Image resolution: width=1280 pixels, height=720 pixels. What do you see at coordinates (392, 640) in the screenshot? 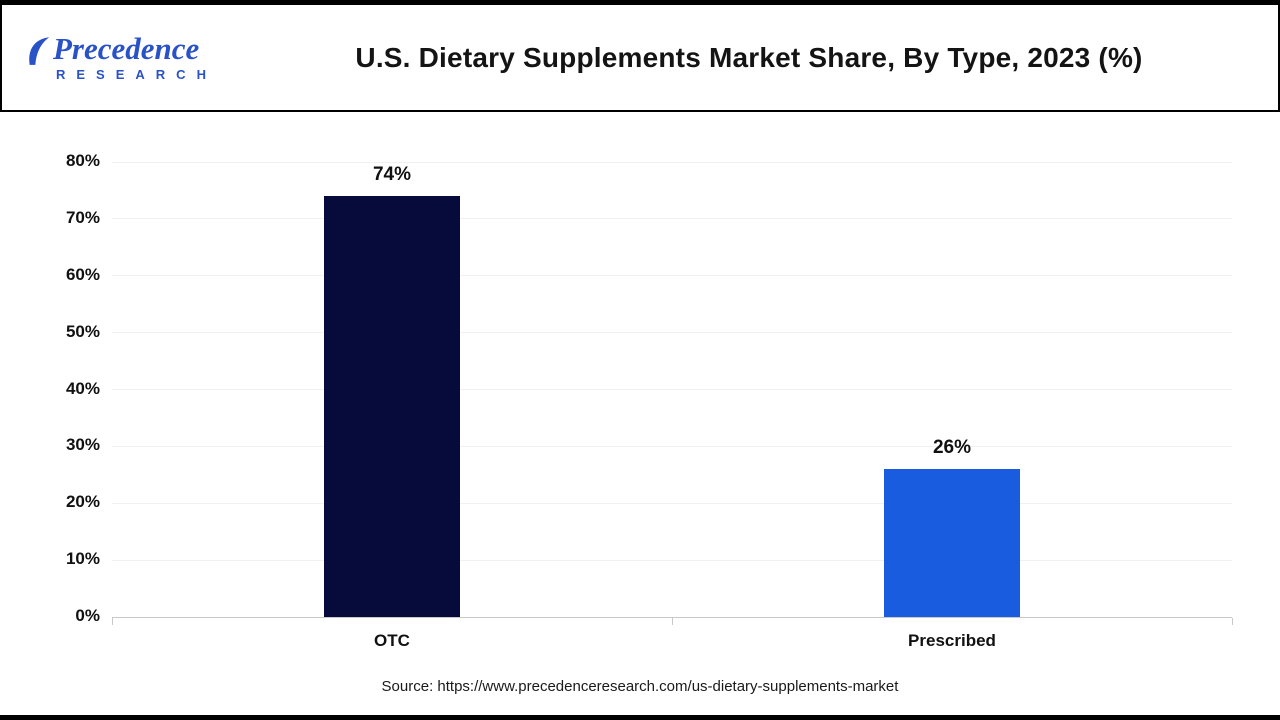
I see `category-label: OTC` at bounding box center [392, 640].